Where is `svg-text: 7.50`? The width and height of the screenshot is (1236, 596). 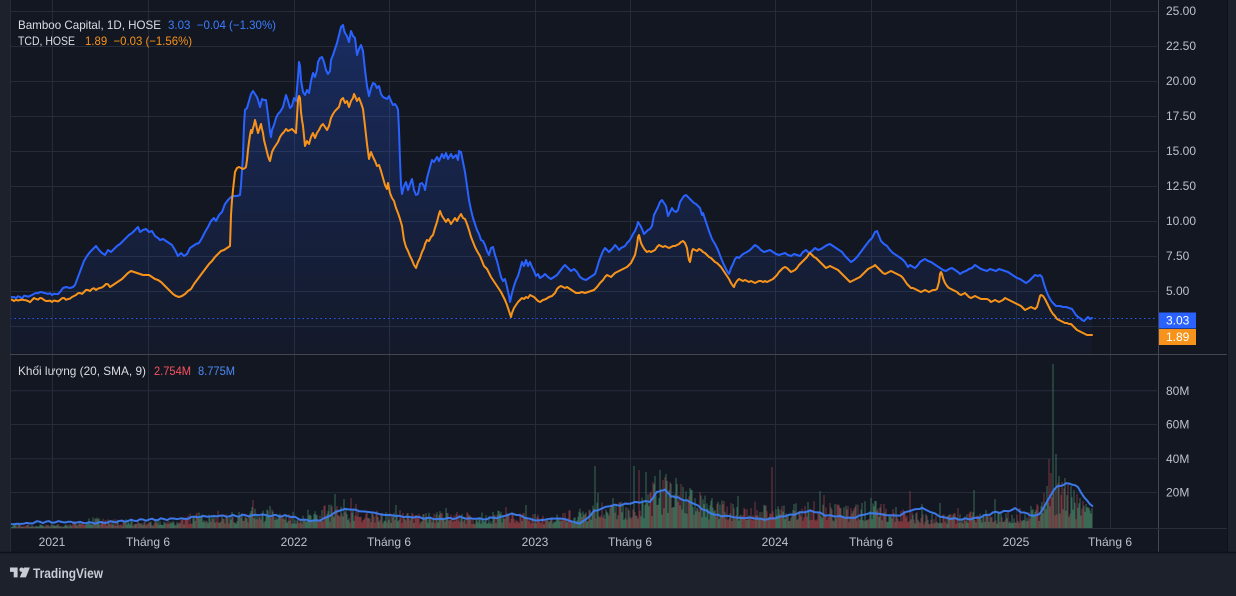 svg-text: 7.50 is located at coordinates (1178, 256).